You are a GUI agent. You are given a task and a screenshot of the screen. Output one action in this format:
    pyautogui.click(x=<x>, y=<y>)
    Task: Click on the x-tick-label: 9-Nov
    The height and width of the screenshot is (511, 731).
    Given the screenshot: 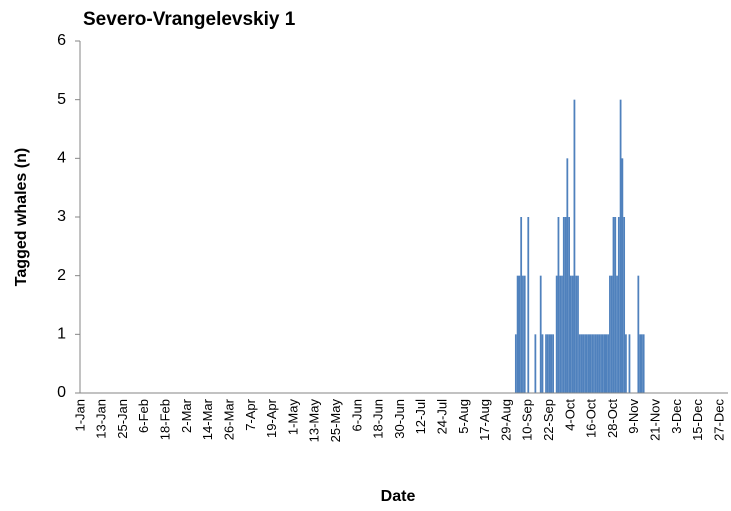 What is the action you would take?
    pyautogui.click(x=633, y=416)
    